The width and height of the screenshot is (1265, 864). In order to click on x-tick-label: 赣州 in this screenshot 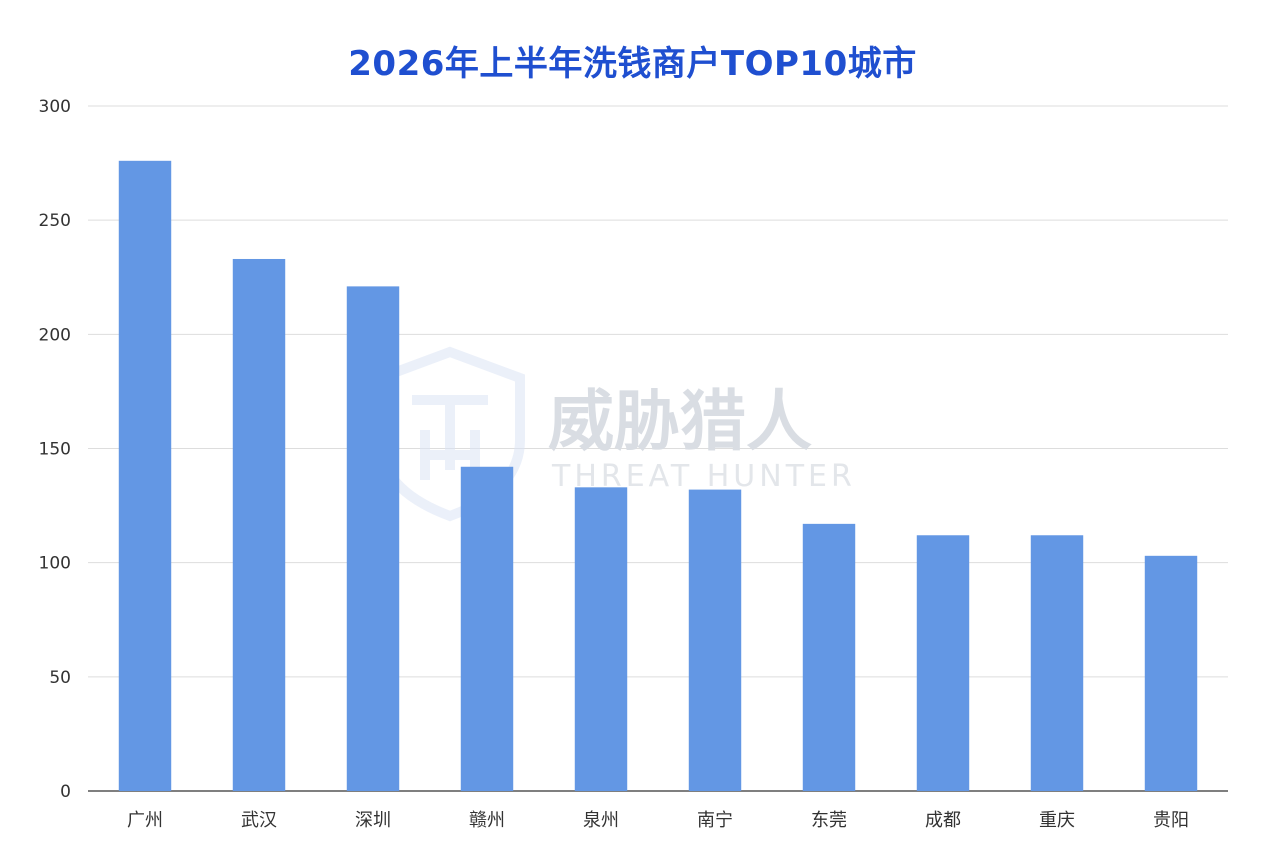, I will do `click(487, 820)`.